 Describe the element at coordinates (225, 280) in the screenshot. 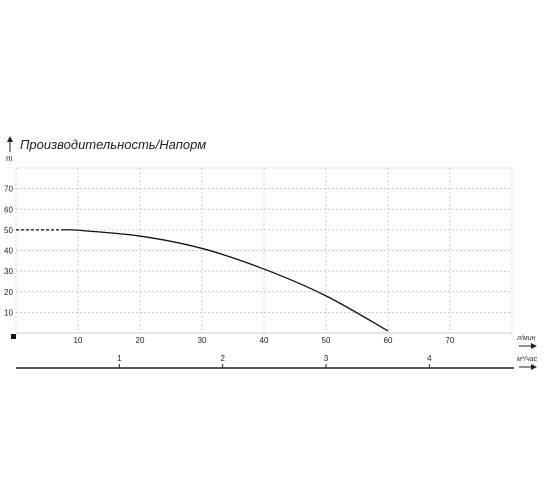

I see `head-curve` at that location.